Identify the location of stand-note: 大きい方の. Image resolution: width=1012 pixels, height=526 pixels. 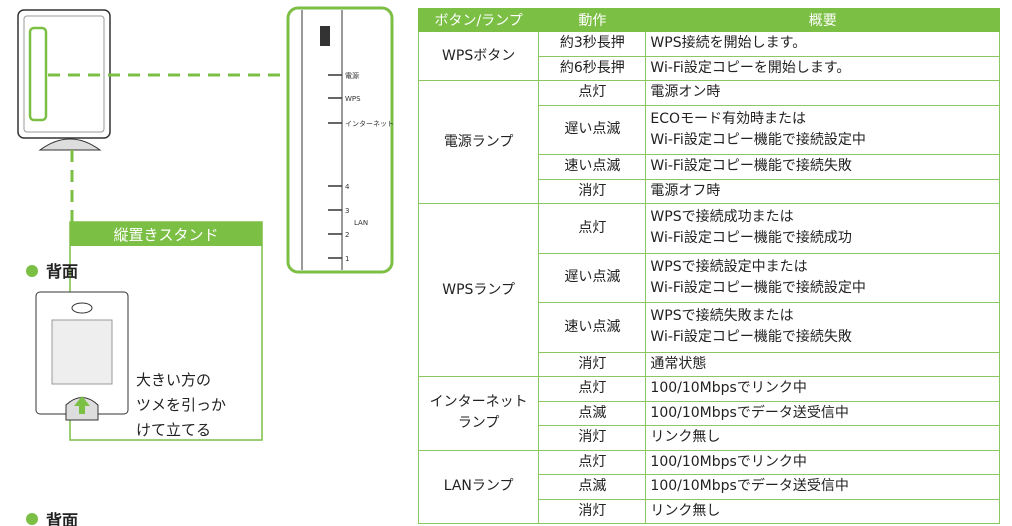
(173, 380).